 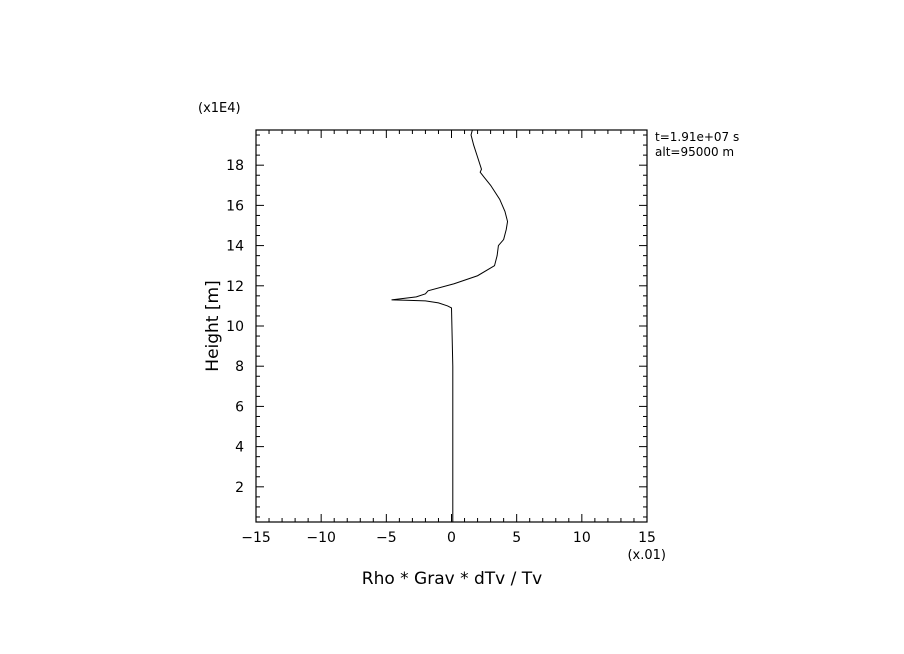 I want to click on x-tick-labels: −15 −10 −5 0 5 10 15, so click(x=448, y=538).